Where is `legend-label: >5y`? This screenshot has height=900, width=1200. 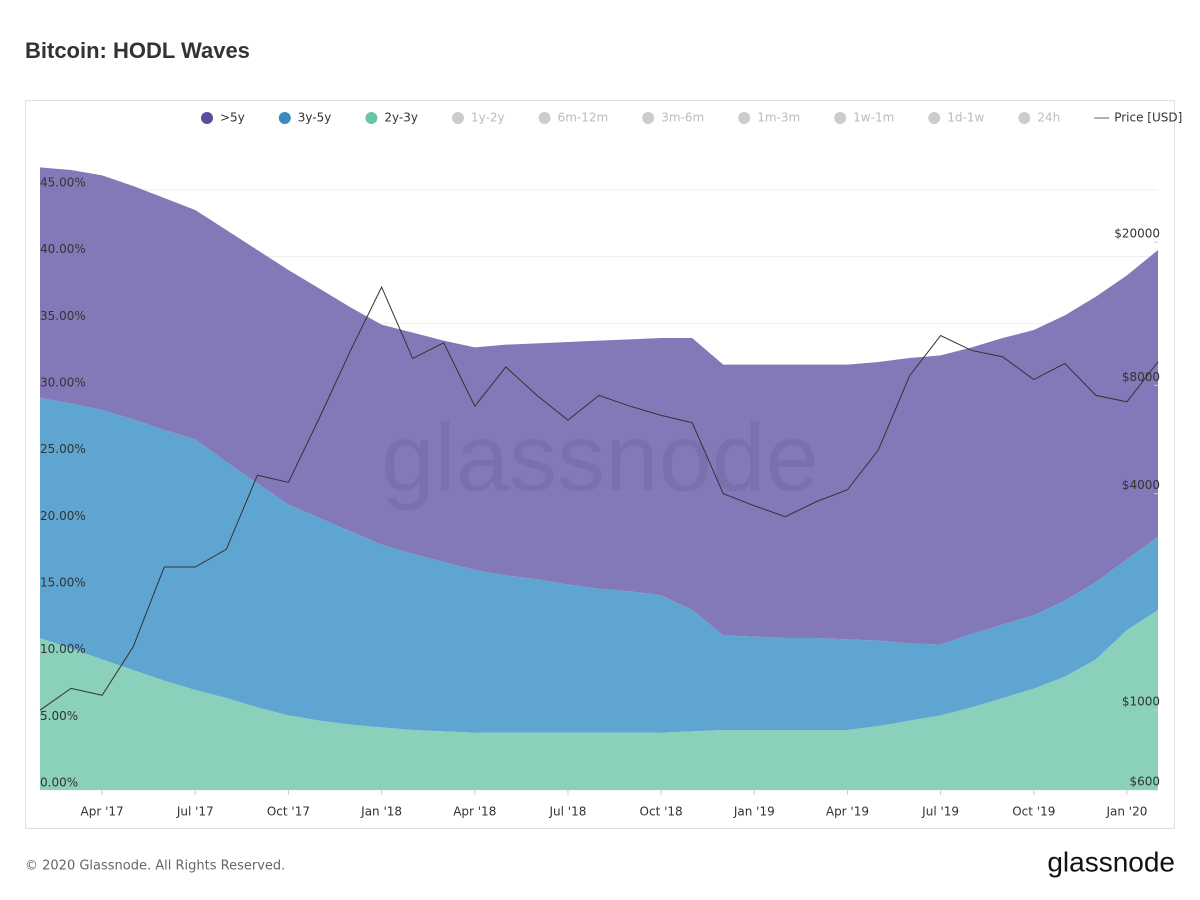
legend-label: >5y is located at coordinates (232, 118).